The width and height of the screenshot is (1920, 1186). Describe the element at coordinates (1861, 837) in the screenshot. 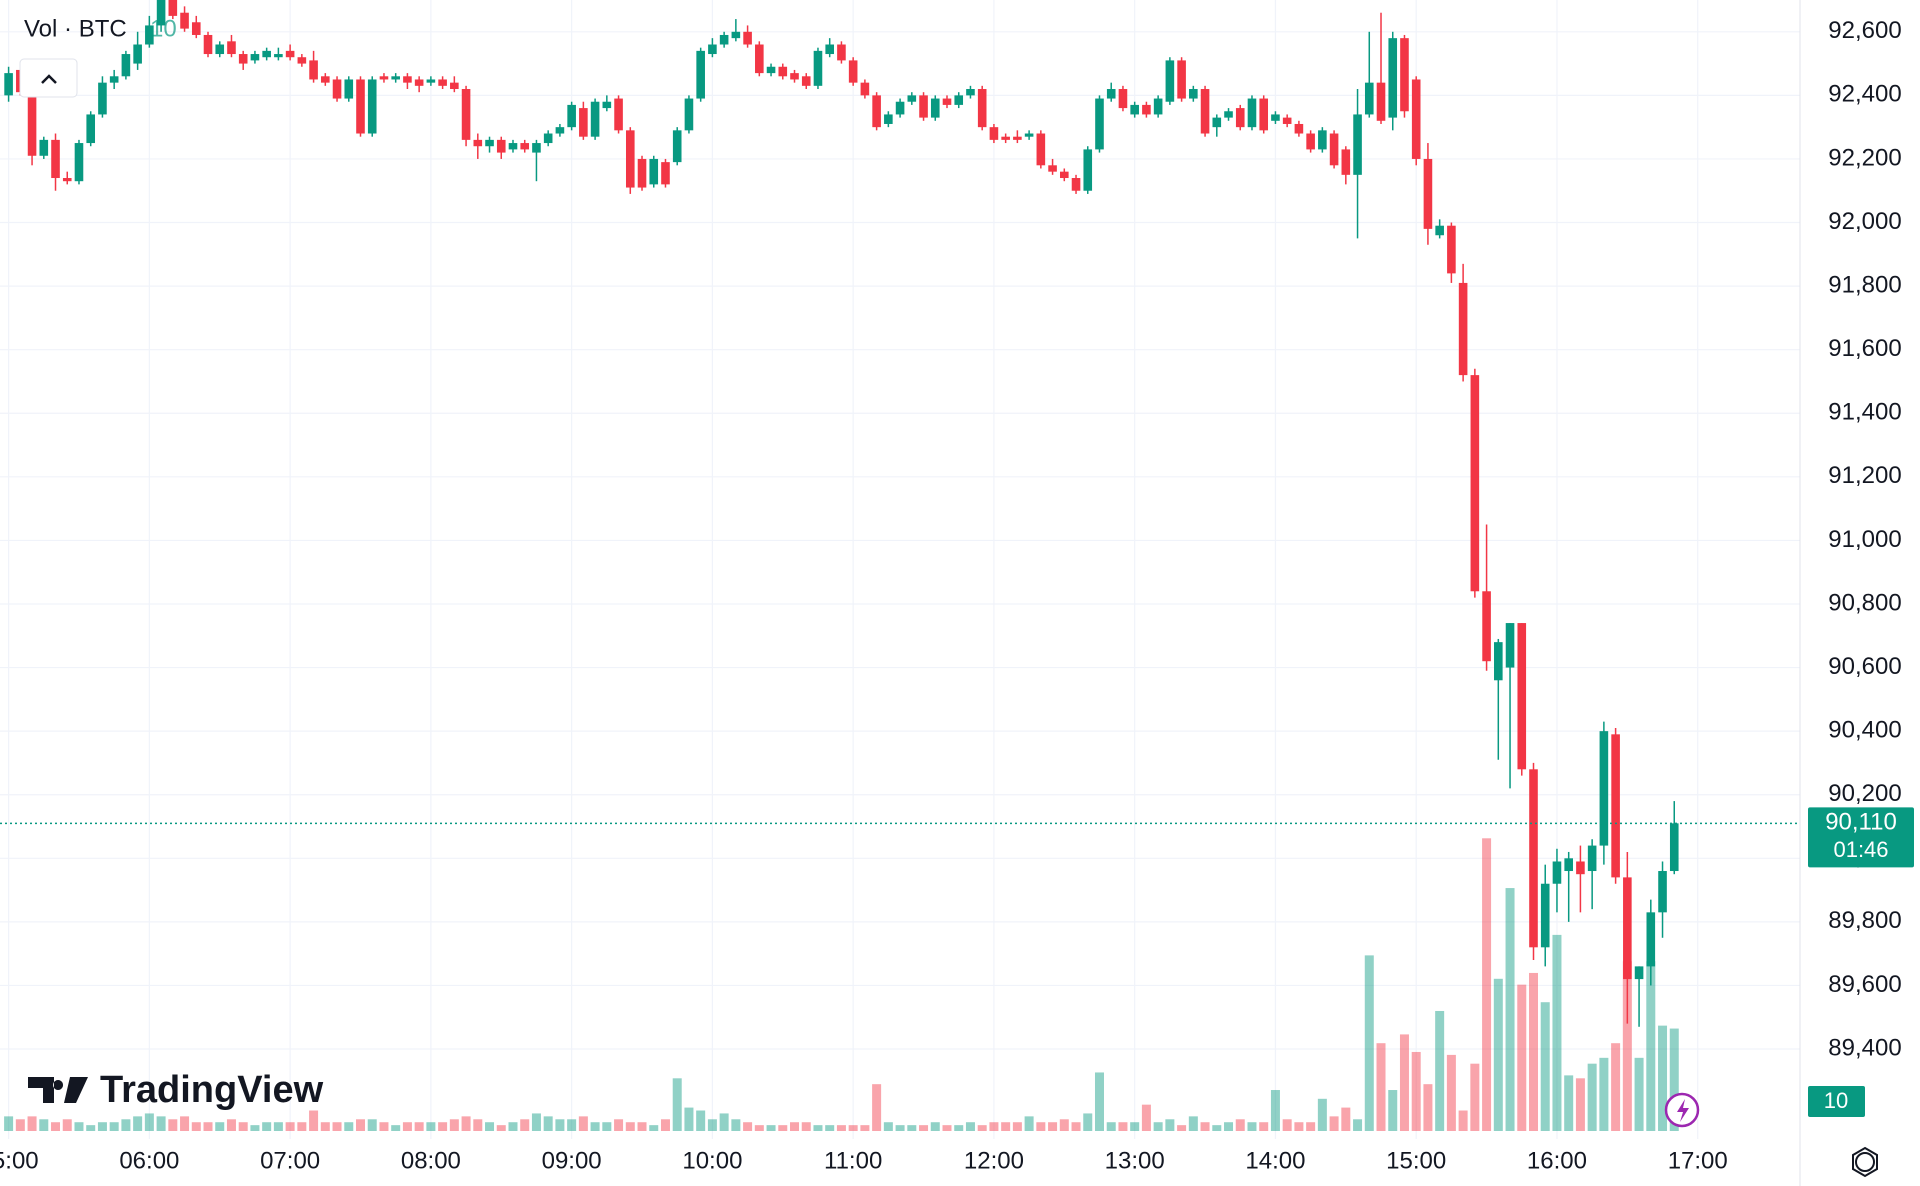

I see `price-badge` at that location.